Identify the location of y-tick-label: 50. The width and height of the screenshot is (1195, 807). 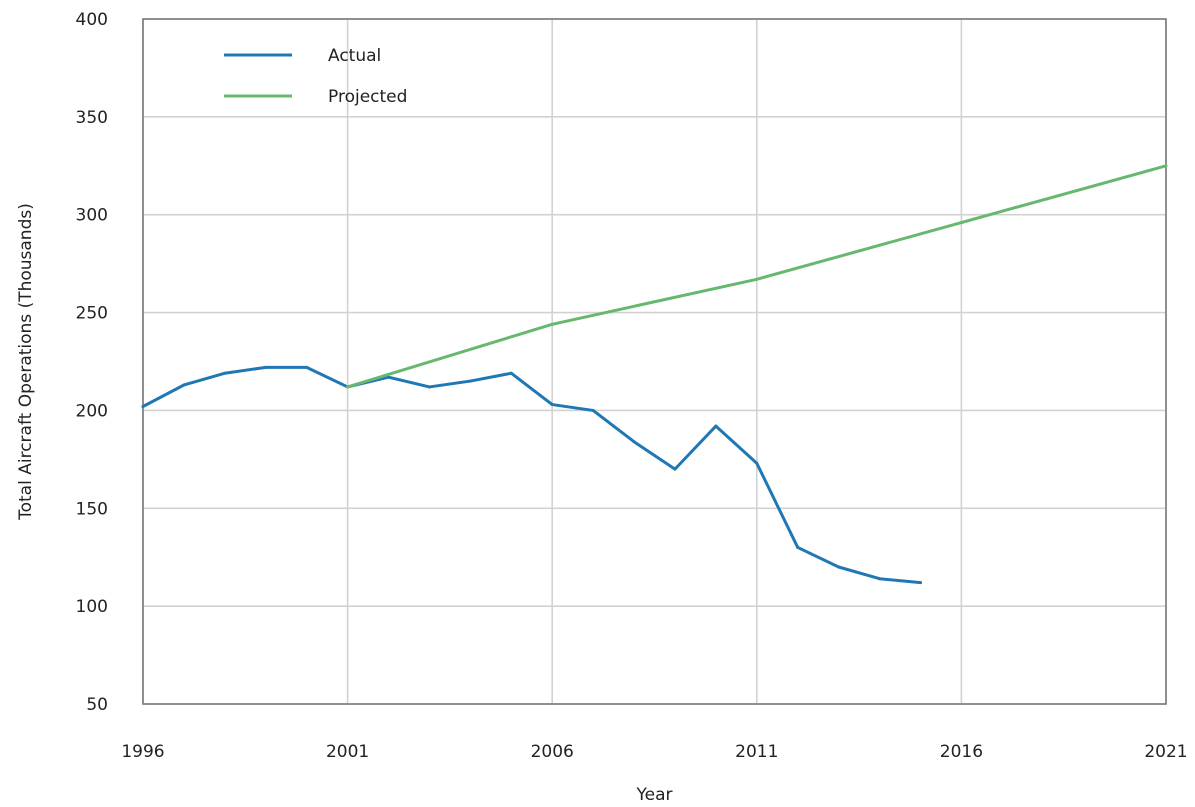
(97, 705).